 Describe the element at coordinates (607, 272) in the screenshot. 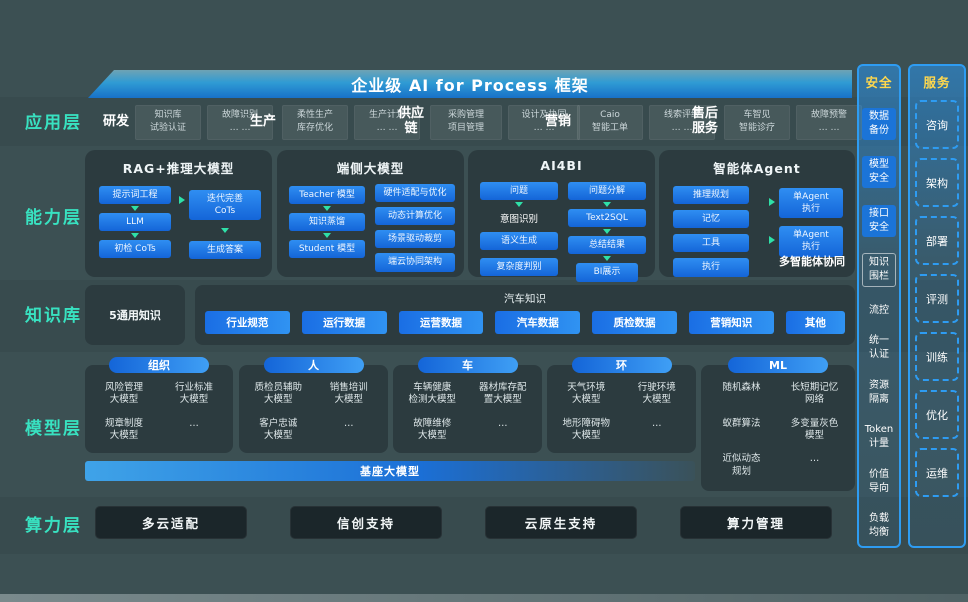

I see `flow-node: BI展示` at that location.